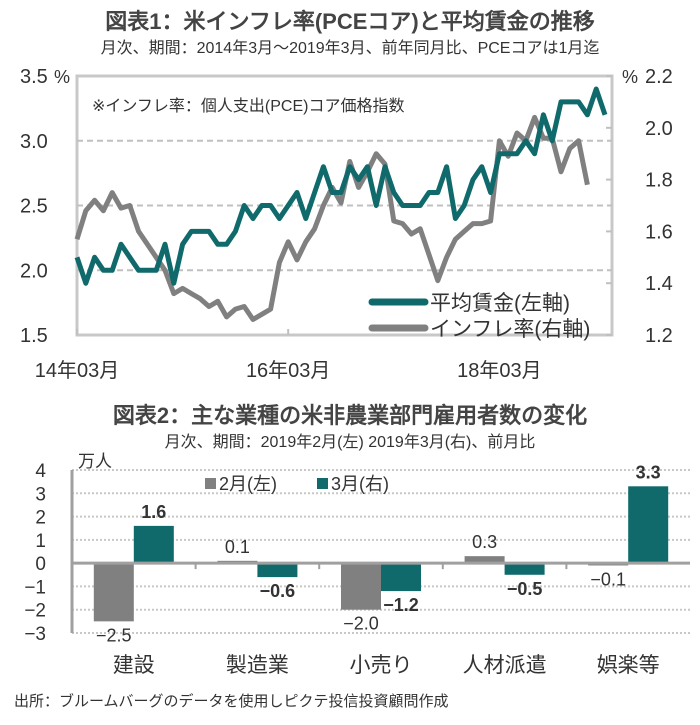  What do you see at coordinates (248, 484) in the screenshot?
I see `legend-label: 2月(左)` at bounding box center [248, 484].